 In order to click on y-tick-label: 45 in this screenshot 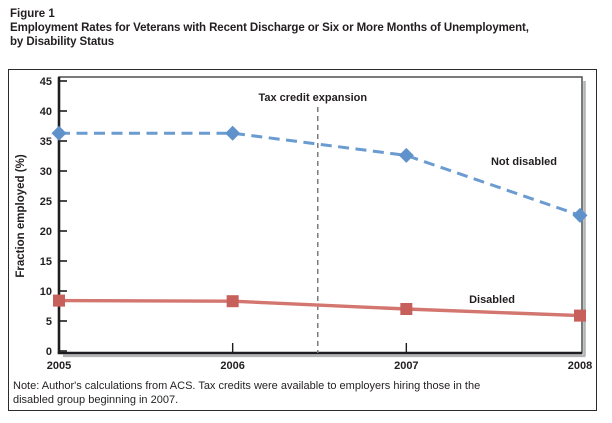, I will do `click(46, 82)`.